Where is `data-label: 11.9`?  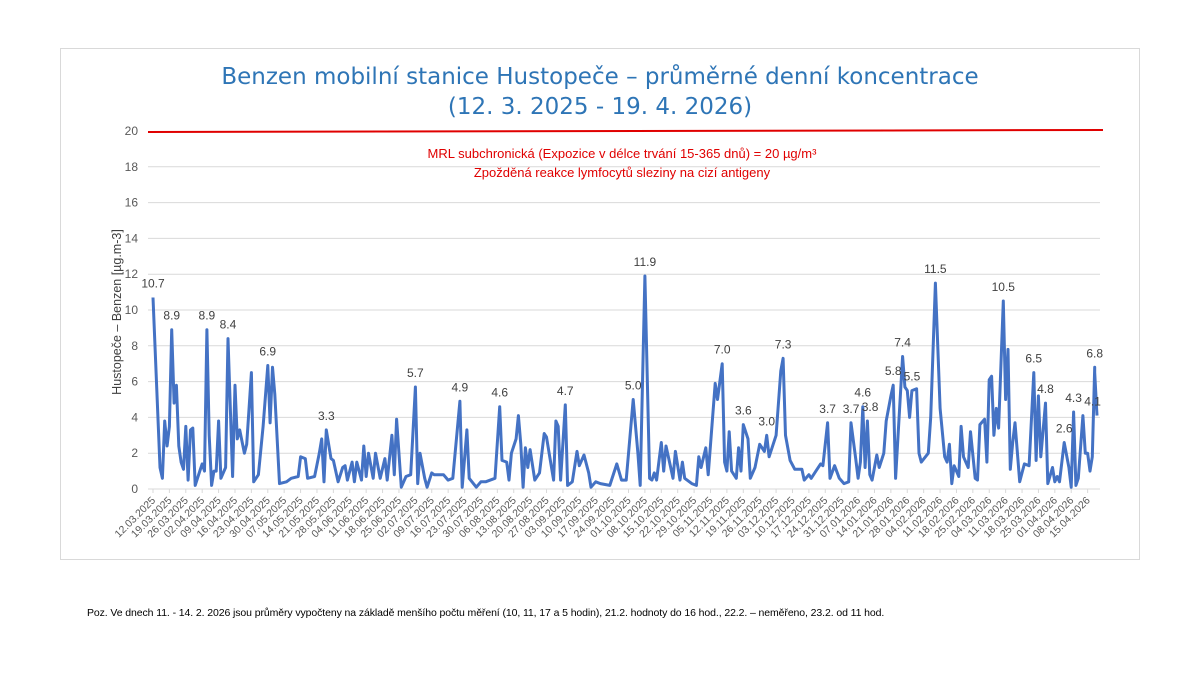 data-label: 11.9 is located at coordinates (645, 262).